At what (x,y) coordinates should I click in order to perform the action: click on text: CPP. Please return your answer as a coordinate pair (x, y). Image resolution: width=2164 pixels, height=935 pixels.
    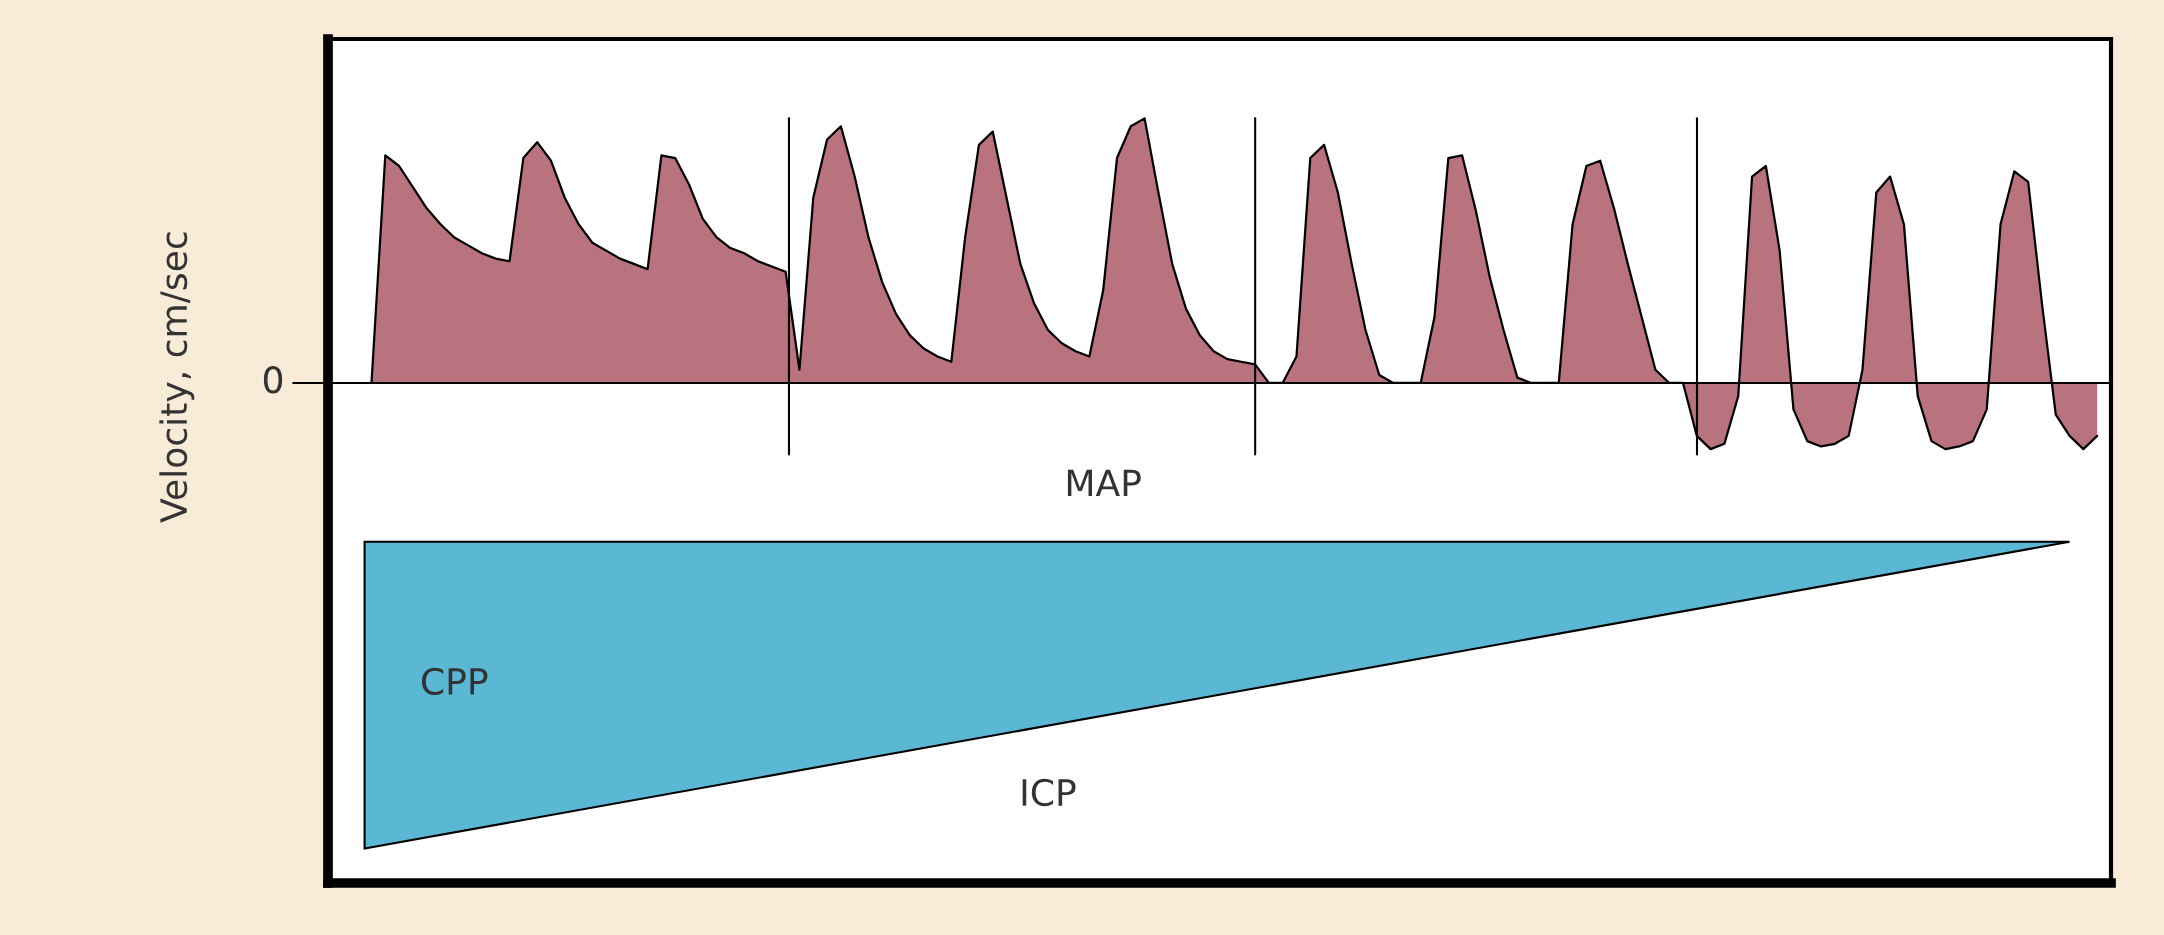
    Looking at the image, I should click on (454, 681).